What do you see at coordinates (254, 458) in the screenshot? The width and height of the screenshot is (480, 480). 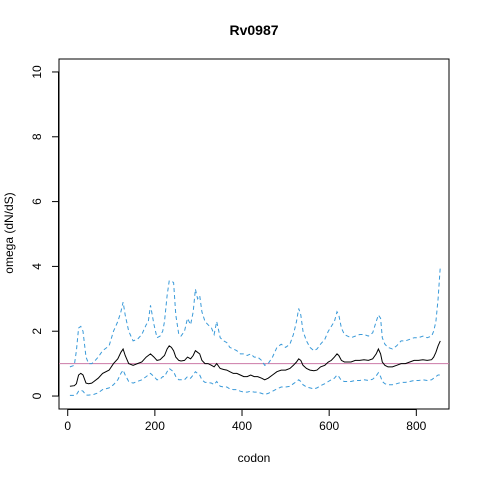 I see `x-axis-label: codon` at bounding box center [254, 458].